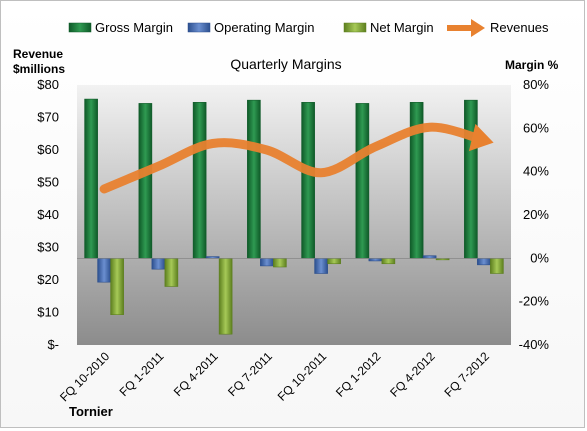 This screenshot has height=431, width=587. I want to click on category-label: FQ 1-2012, so click(358, 374).